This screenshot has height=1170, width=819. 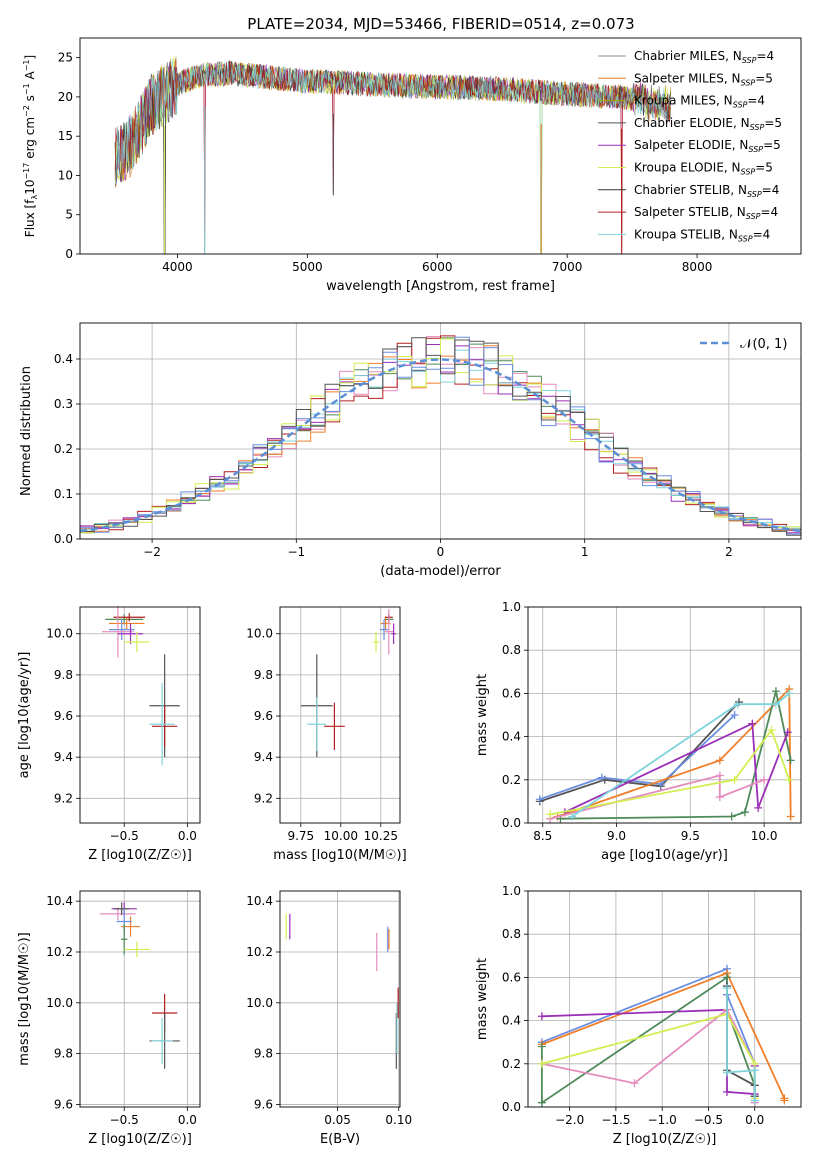 I want to click on legend-label: Salpeter STELIB, NSSP=4, so click(x=706, y=213).